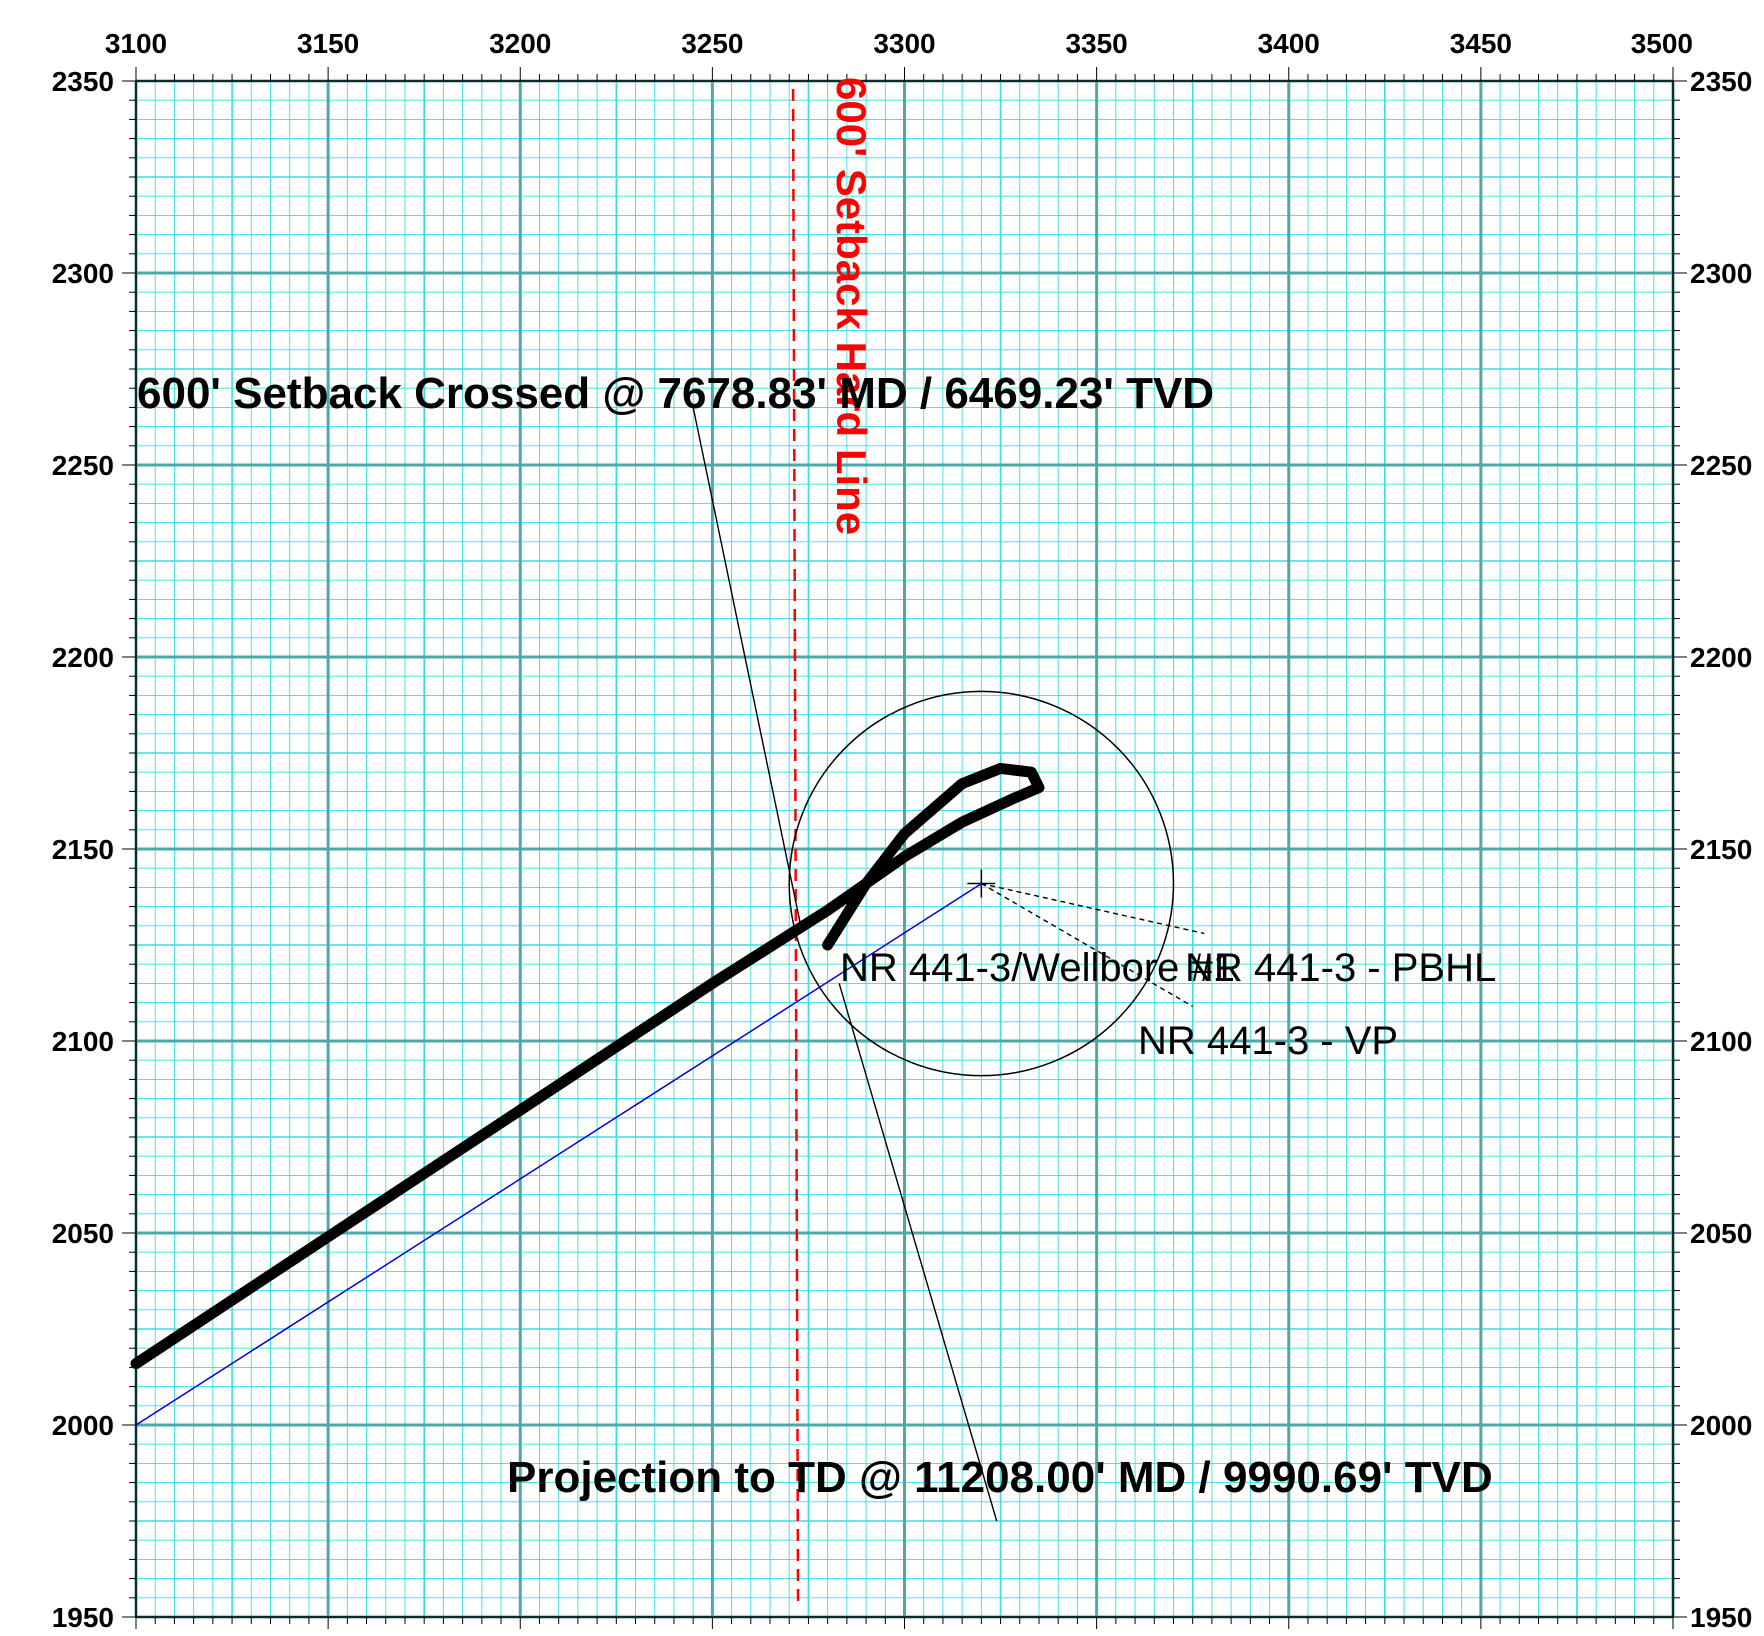 This screenshot has height=1636, width=1764. I want to click on y-tick-label-left: 2000, so click(83, 1425).